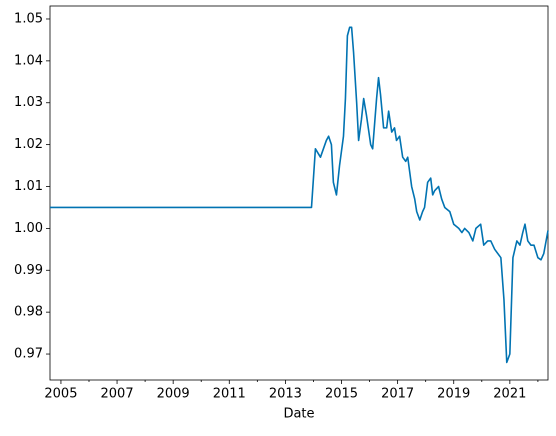 The height and width of the screenshot is (436, 556). I want to click on y-tick-label: 0.98, so click(28, 312).